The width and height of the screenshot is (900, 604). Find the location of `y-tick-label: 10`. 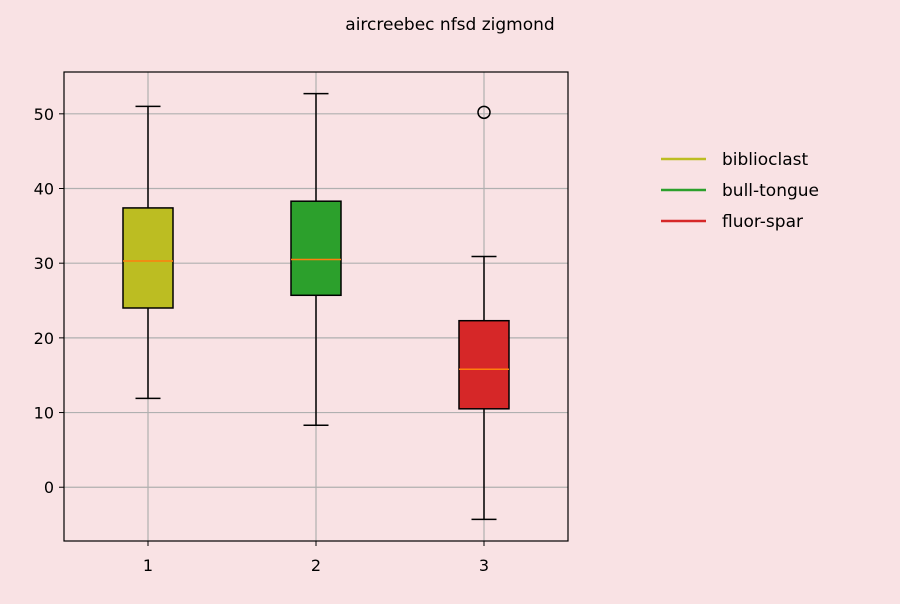

y-tick-label: 10 is located at coordinates (44, 413).